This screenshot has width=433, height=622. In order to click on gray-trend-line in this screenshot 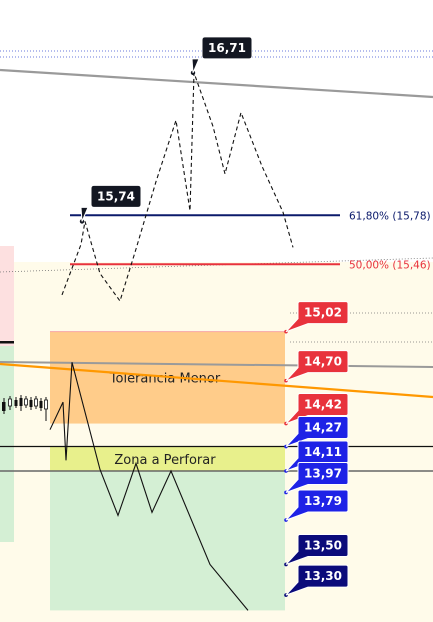, I will do `click(216, 83)`.